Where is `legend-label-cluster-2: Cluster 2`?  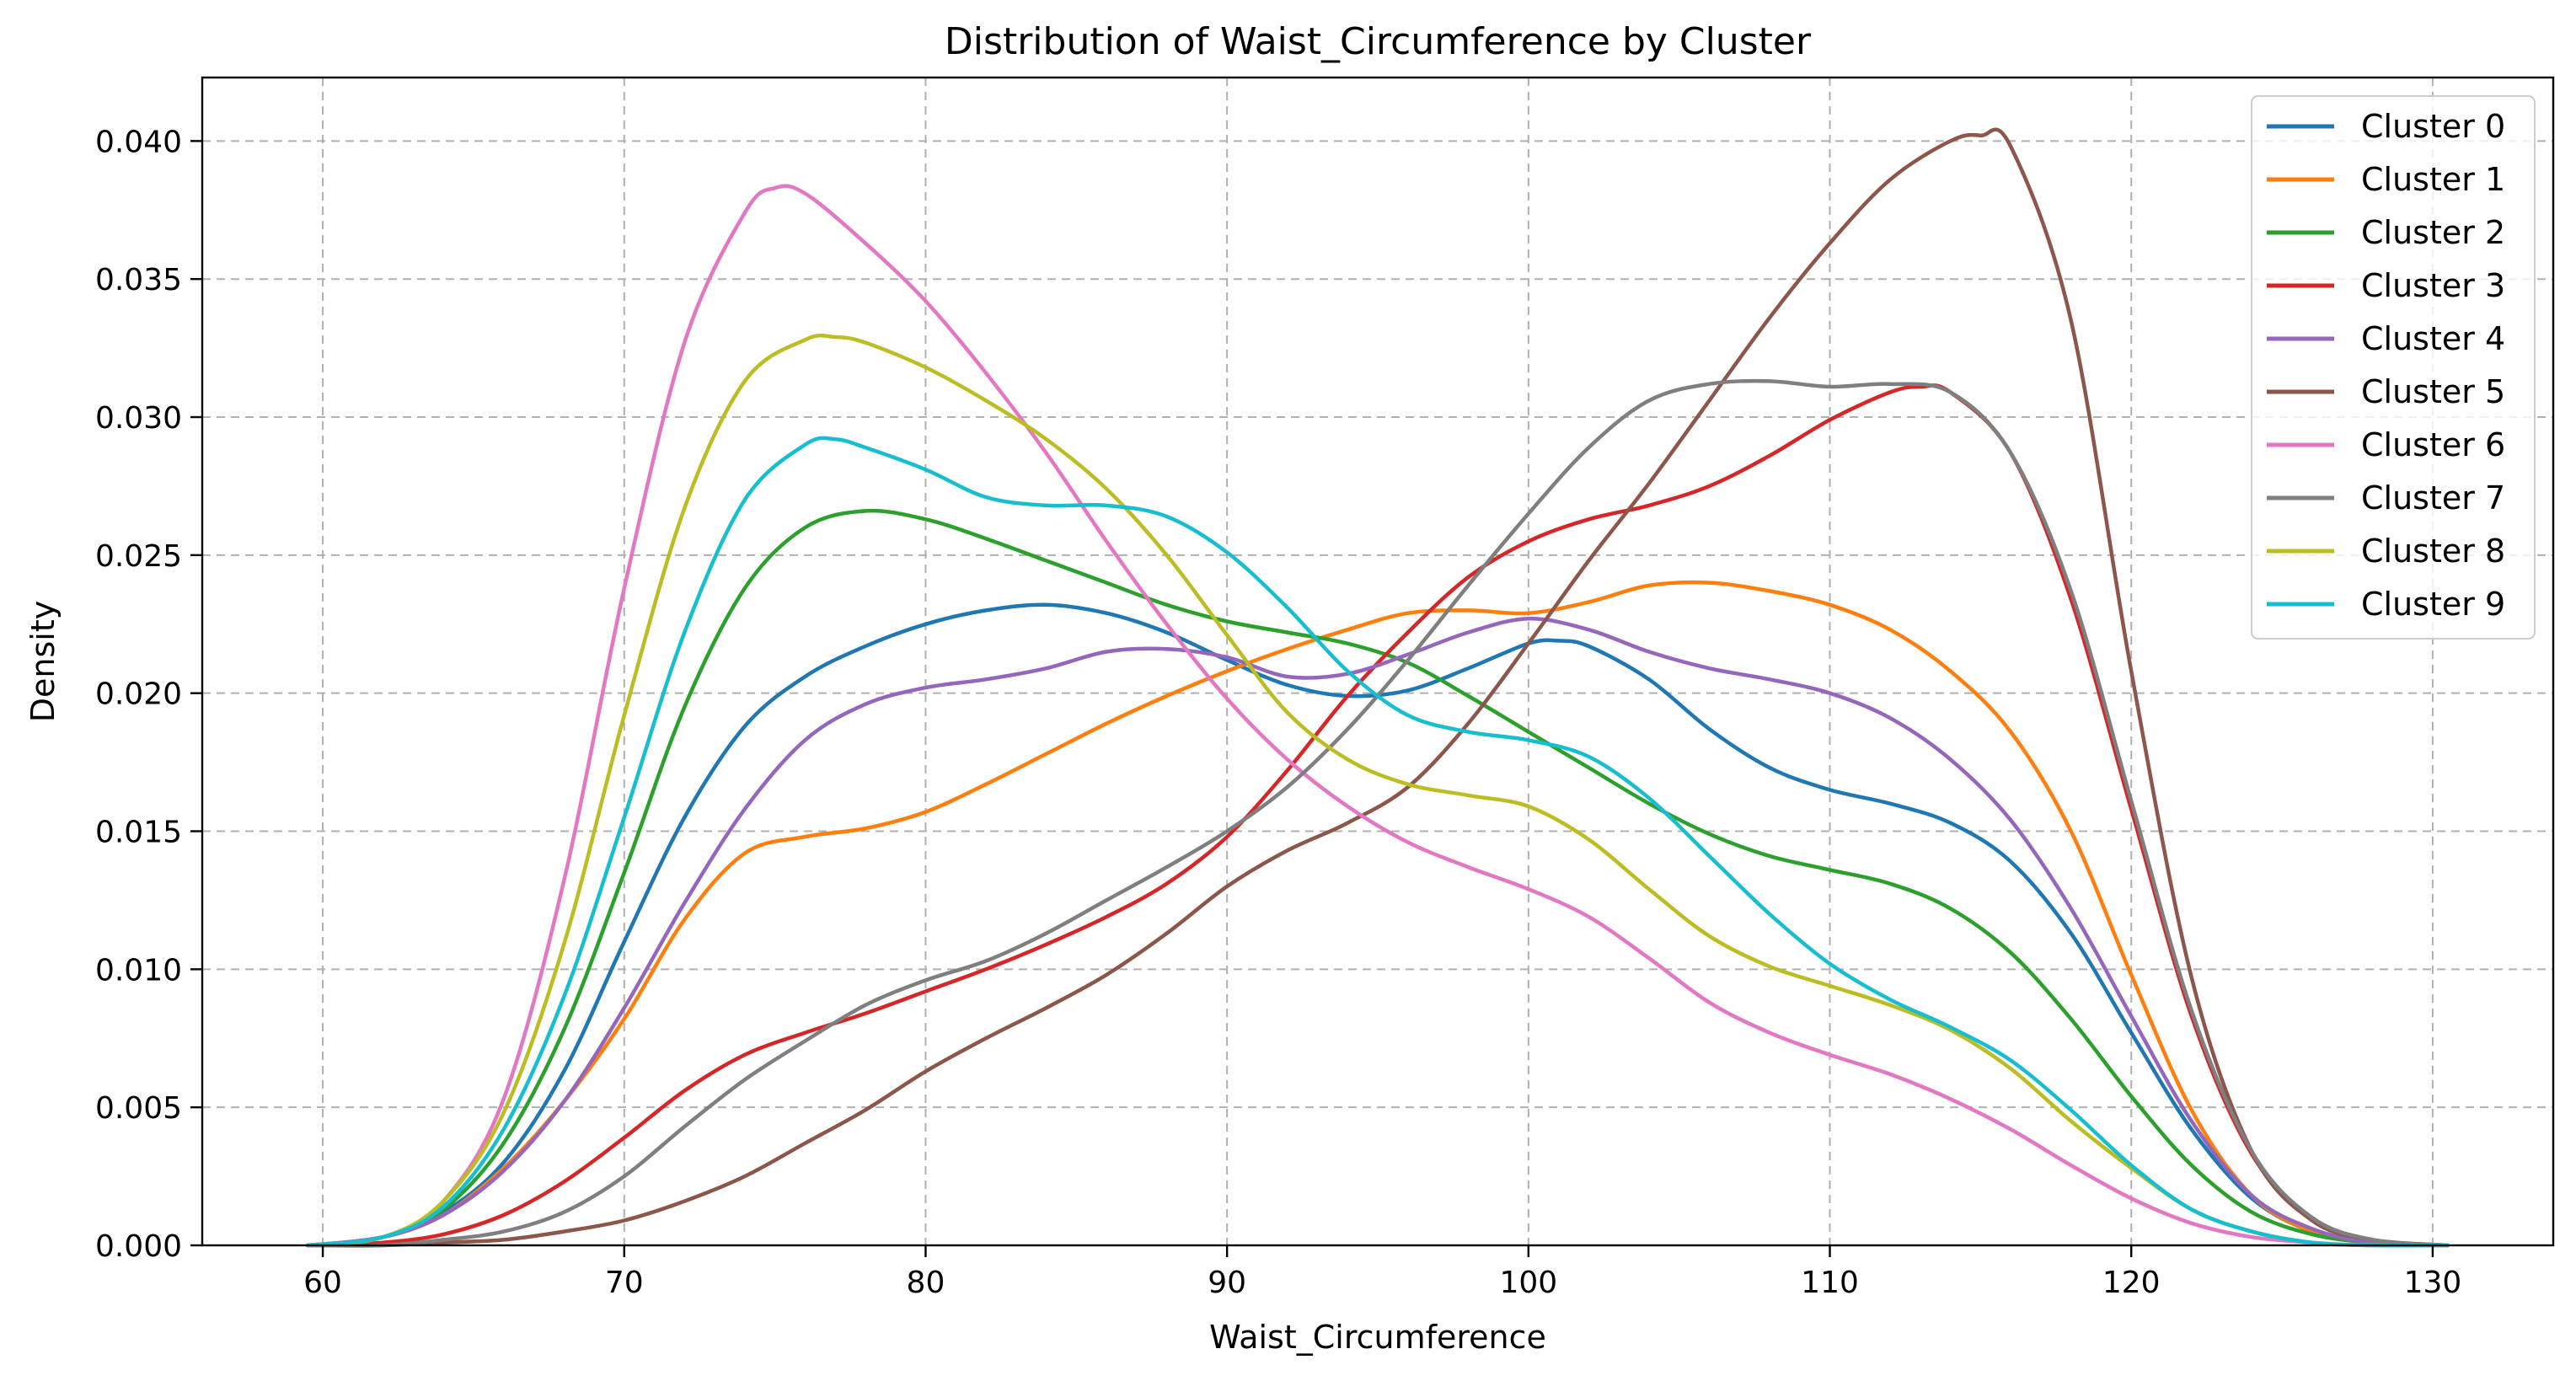 legend-label-cluster-2: Cluster 2 is located at coordinates (2433, 232).